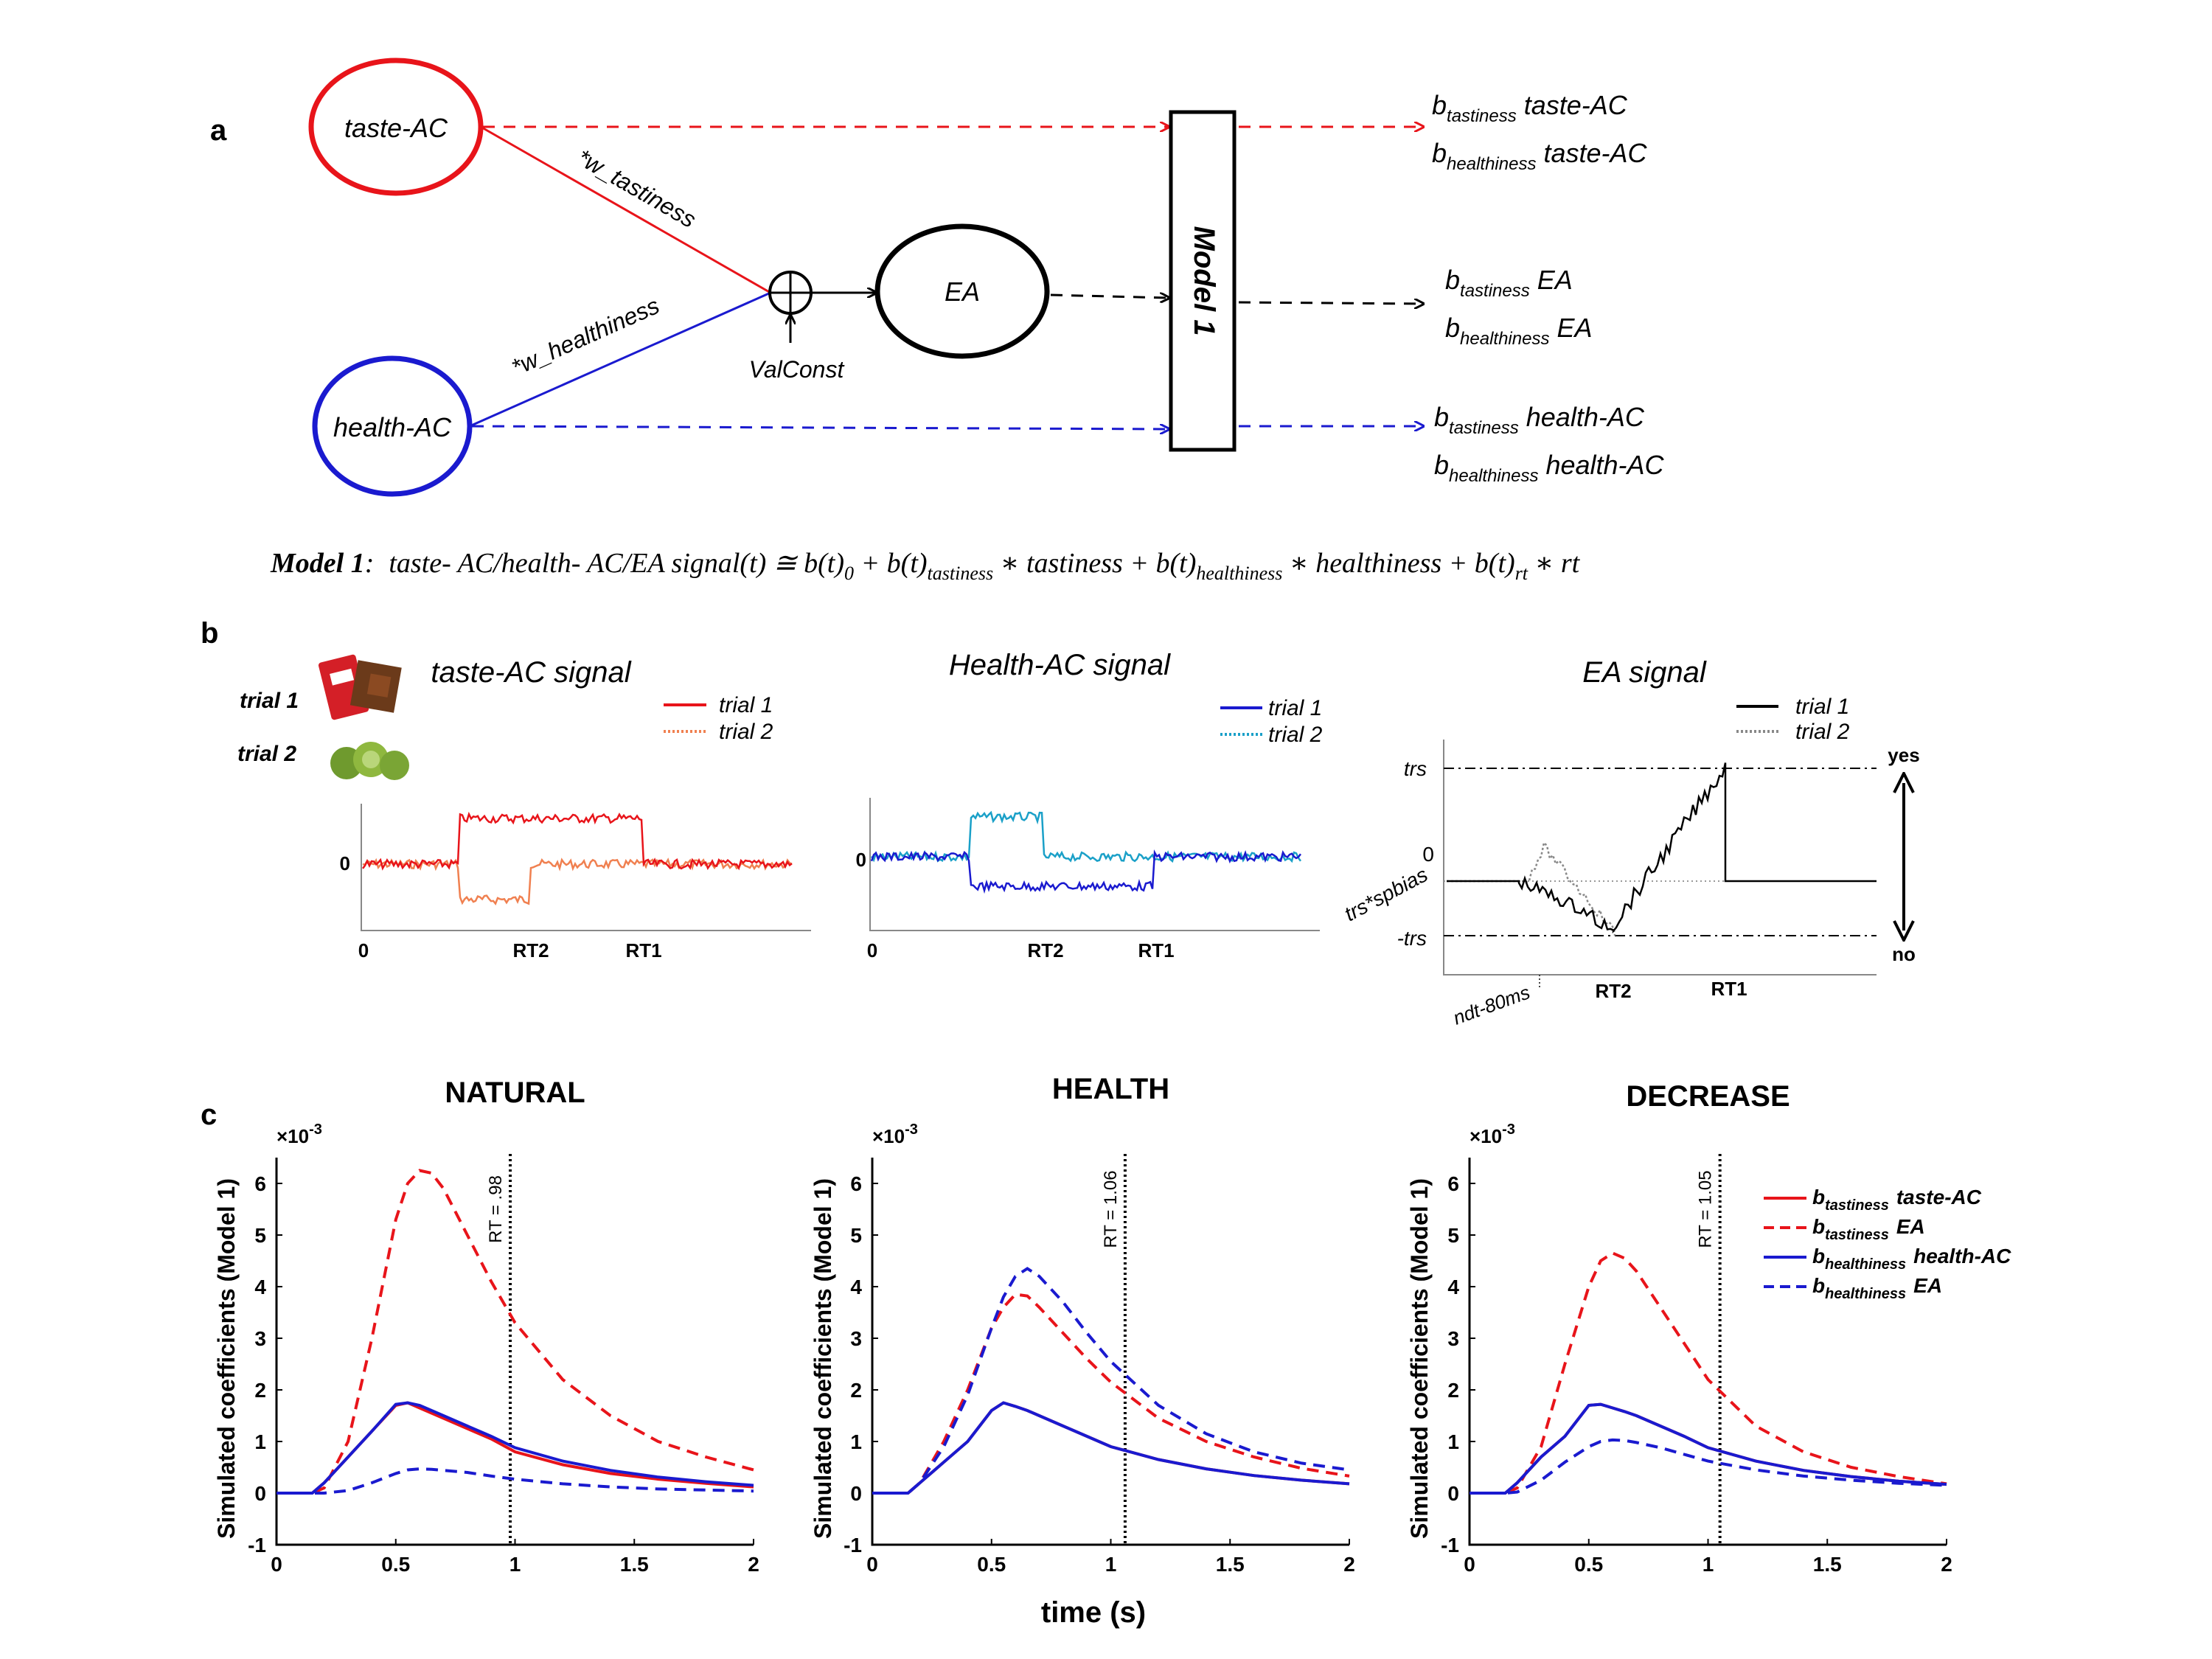 This screenshot has width=2212, height=1659. I want to click on rt-label: RT = .98, so click(496, 1209).